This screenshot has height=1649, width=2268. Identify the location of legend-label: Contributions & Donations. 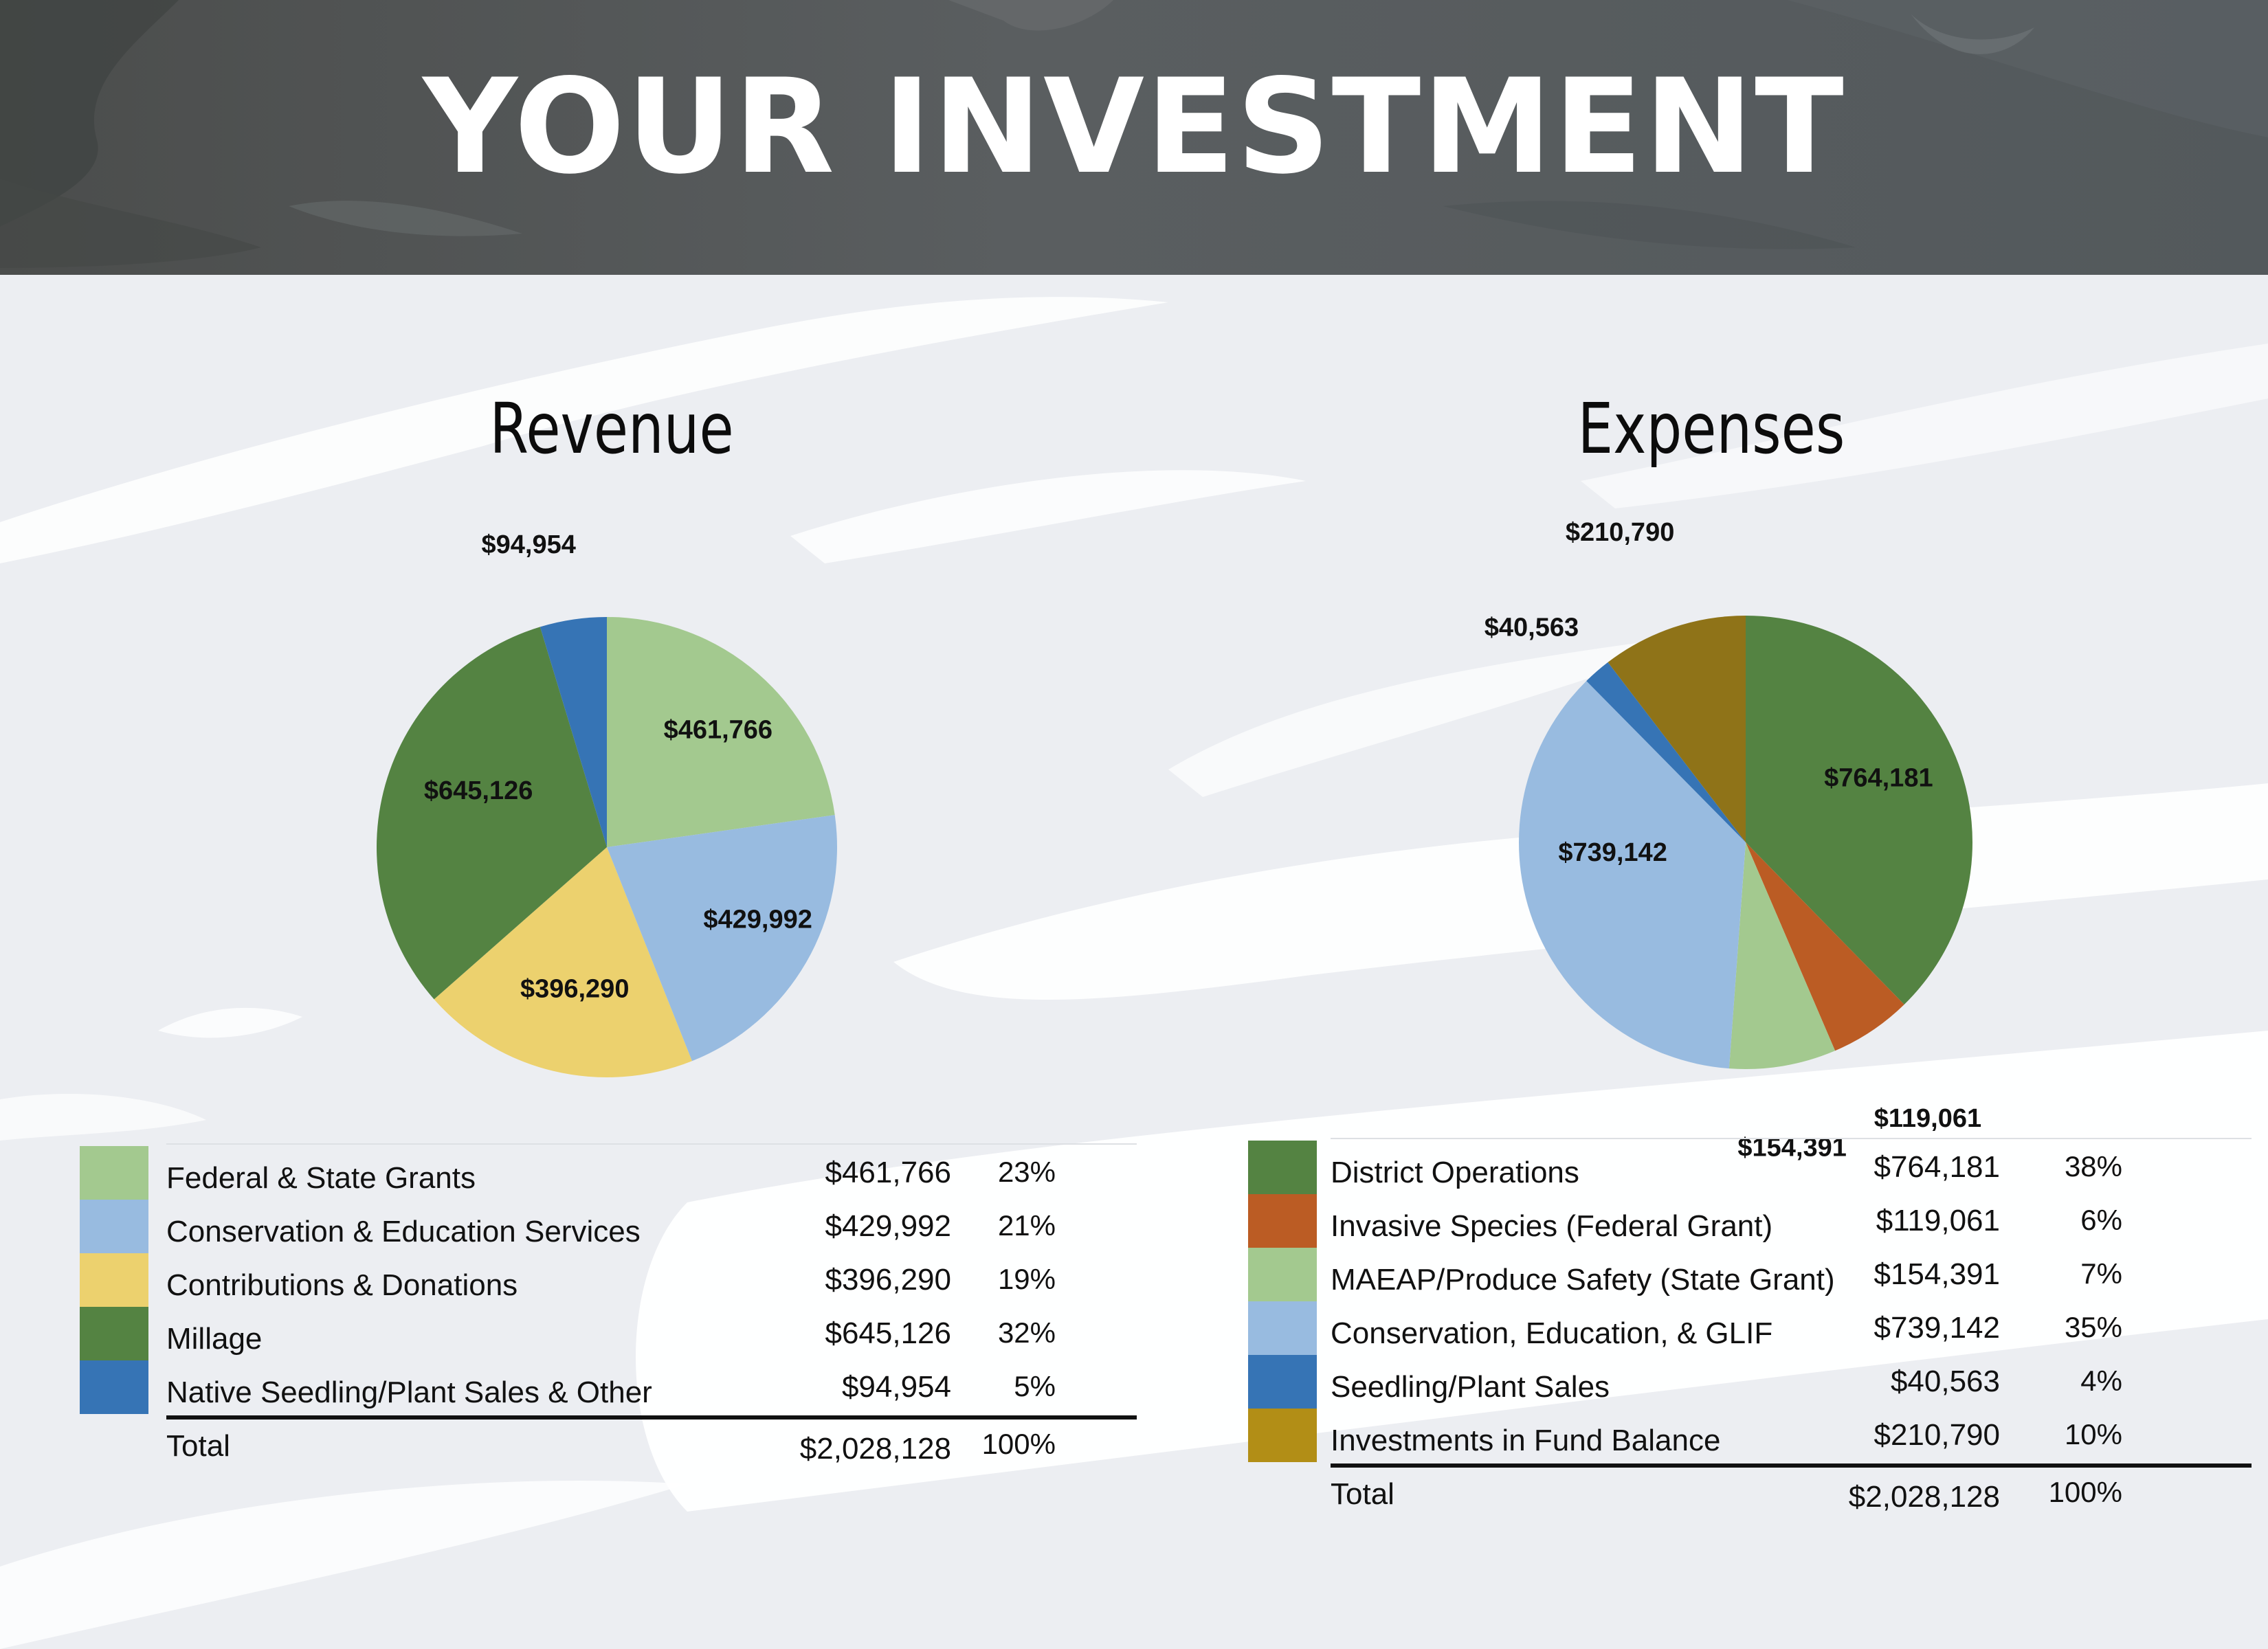
(342, 1285).